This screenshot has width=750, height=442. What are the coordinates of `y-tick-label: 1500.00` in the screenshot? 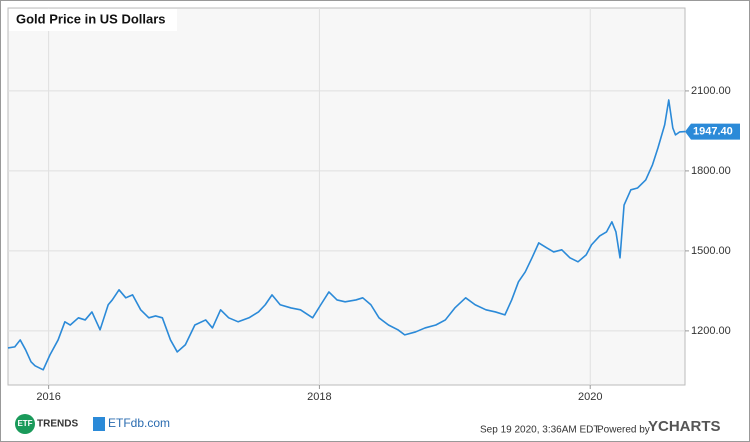 It's located at (711, 251).